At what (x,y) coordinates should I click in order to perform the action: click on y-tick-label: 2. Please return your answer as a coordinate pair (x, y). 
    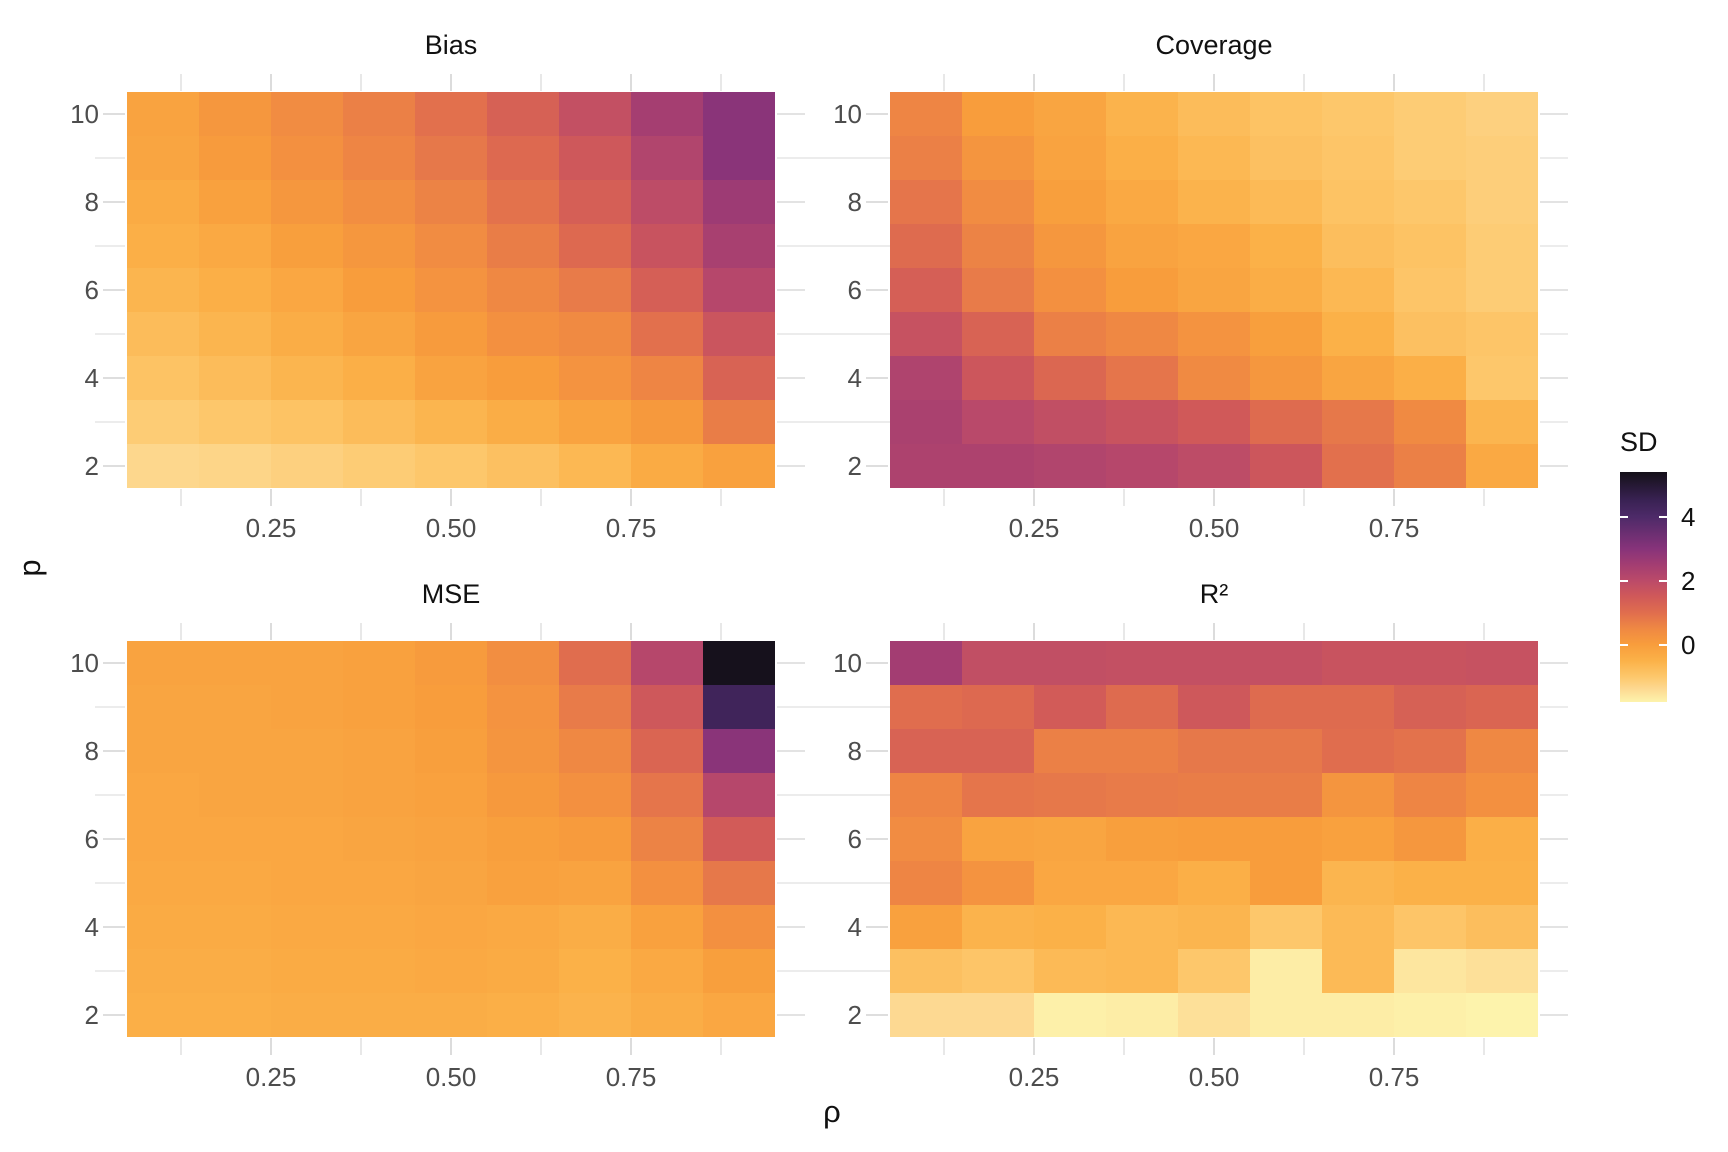
    Looking at the image, I should click on (91, 1014).